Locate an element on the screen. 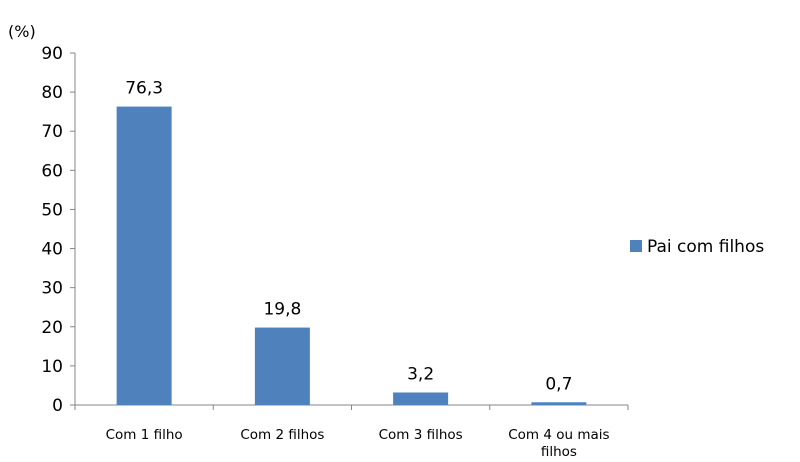 This screenshot has height=462, width=800. data-label: 76,3 is located at coordinates (144, 89).